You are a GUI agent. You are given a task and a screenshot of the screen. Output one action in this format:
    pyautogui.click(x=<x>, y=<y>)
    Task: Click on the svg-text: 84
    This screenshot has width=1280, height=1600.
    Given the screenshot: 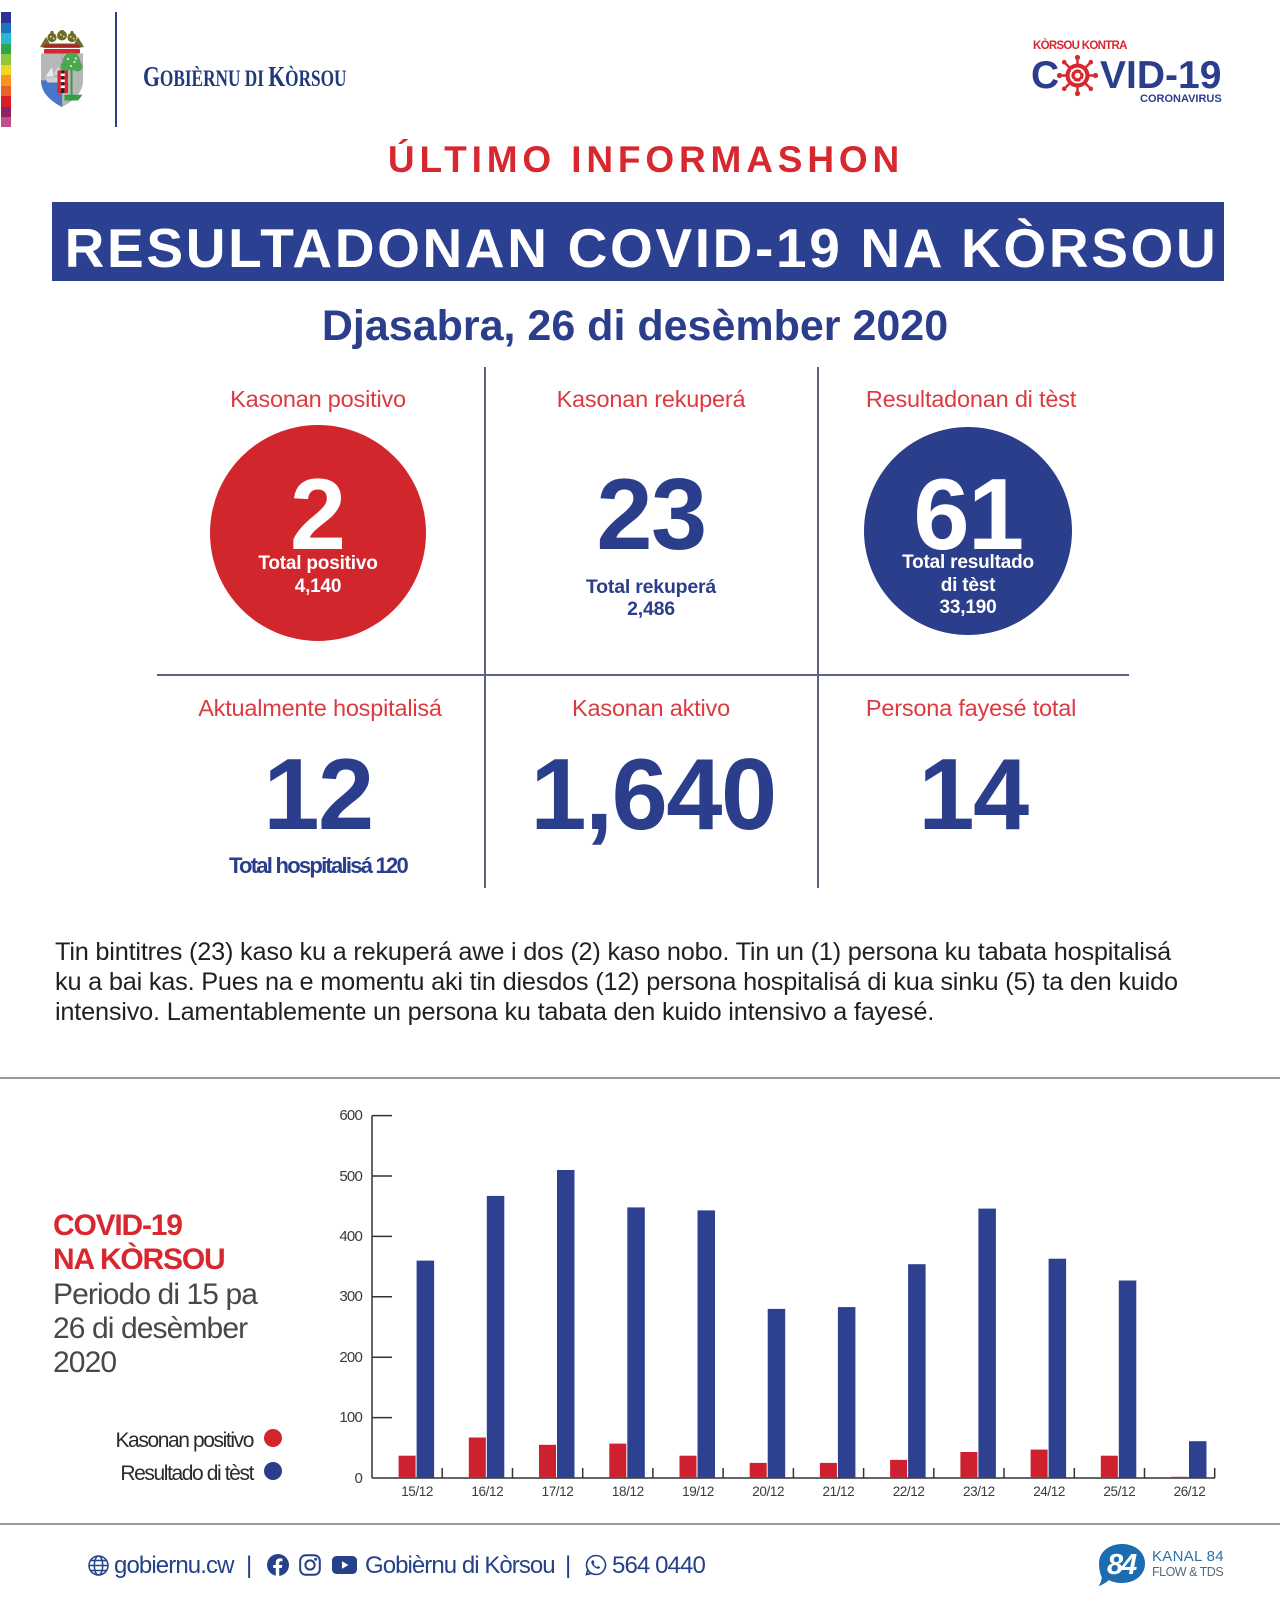 What is the action you would take?
    pyautogui.click(x=1122, y=1565)
    